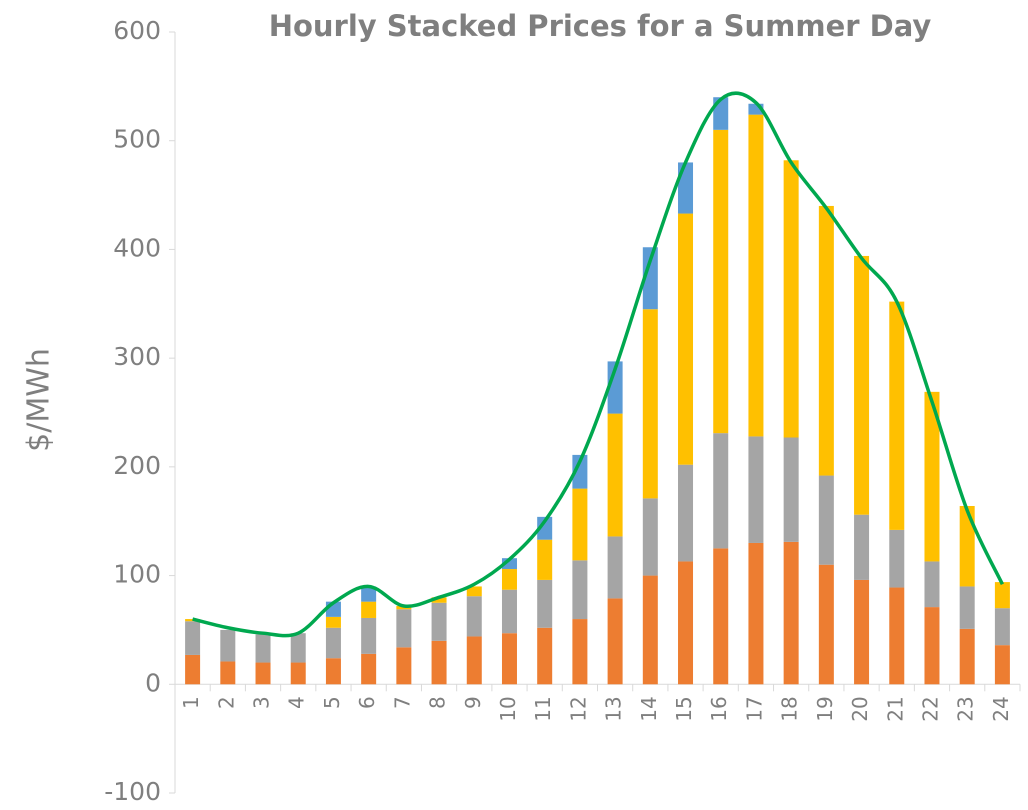 The height and width of the screenshot is (810, 1028). I want to click on x-tick-label: 20, so click(860, 708).